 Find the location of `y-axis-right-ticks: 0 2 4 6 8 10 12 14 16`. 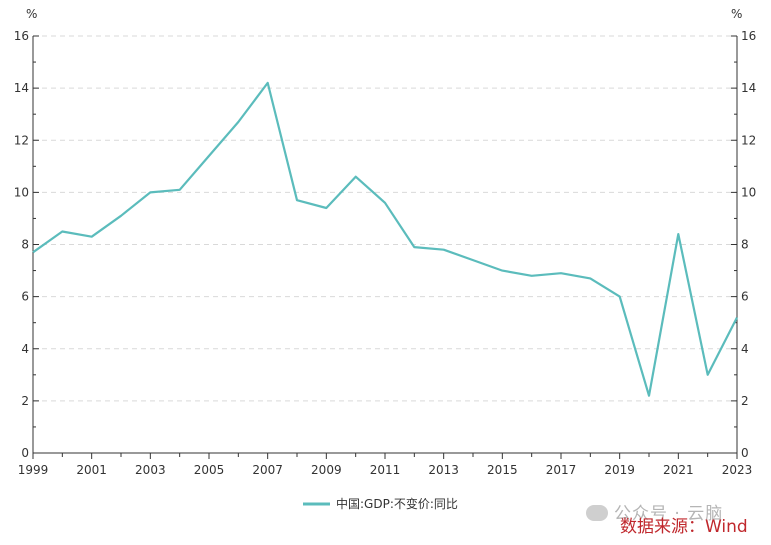

y-axis-right-ticks: 0 2 4 6 8 10 12 14 16 is located at coordinates (743, 244).